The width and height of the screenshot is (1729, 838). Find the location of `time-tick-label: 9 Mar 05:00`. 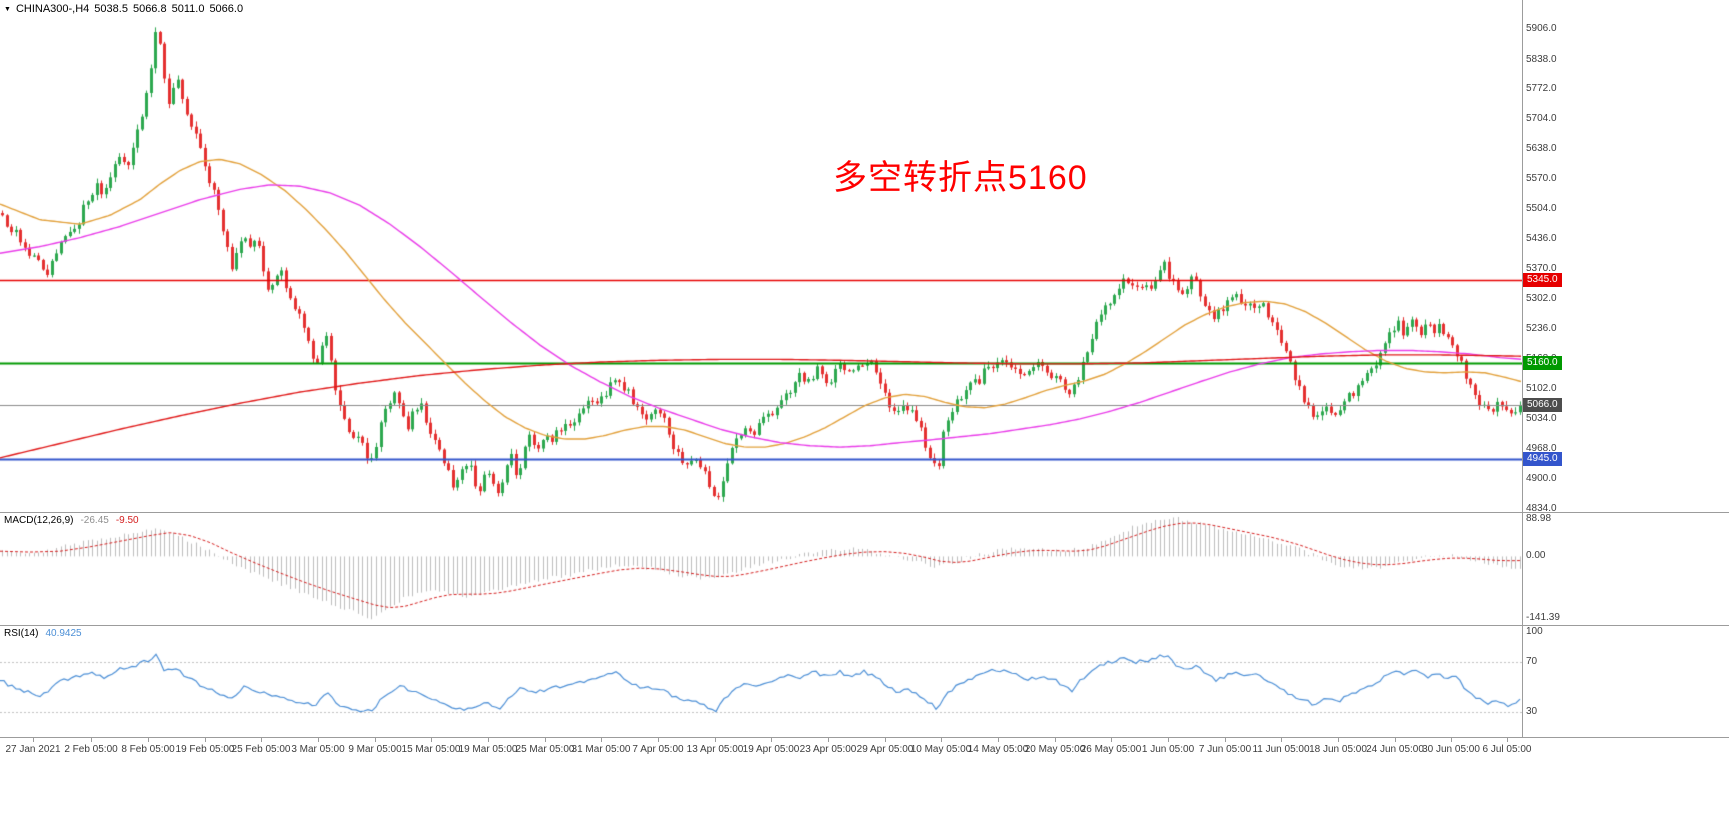

time-tick-label: 9 Mar 05:00 is located at coordinates (375, 749).